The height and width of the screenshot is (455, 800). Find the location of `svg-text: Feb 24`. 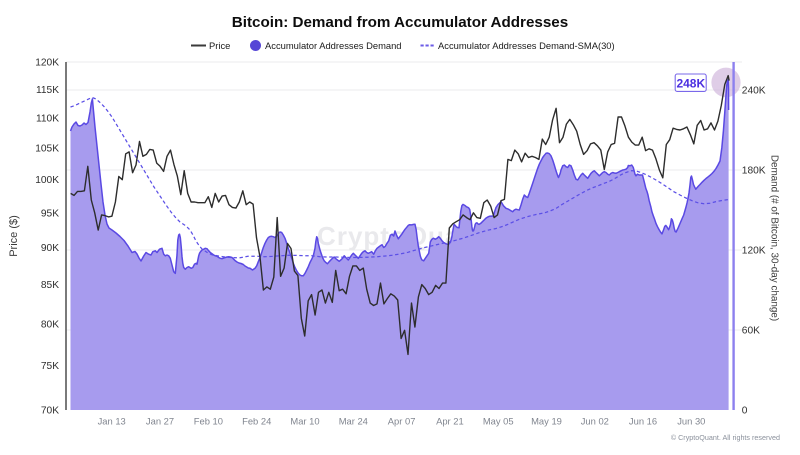

svg-text: Feb 24 is located at coordinates (256, 421).